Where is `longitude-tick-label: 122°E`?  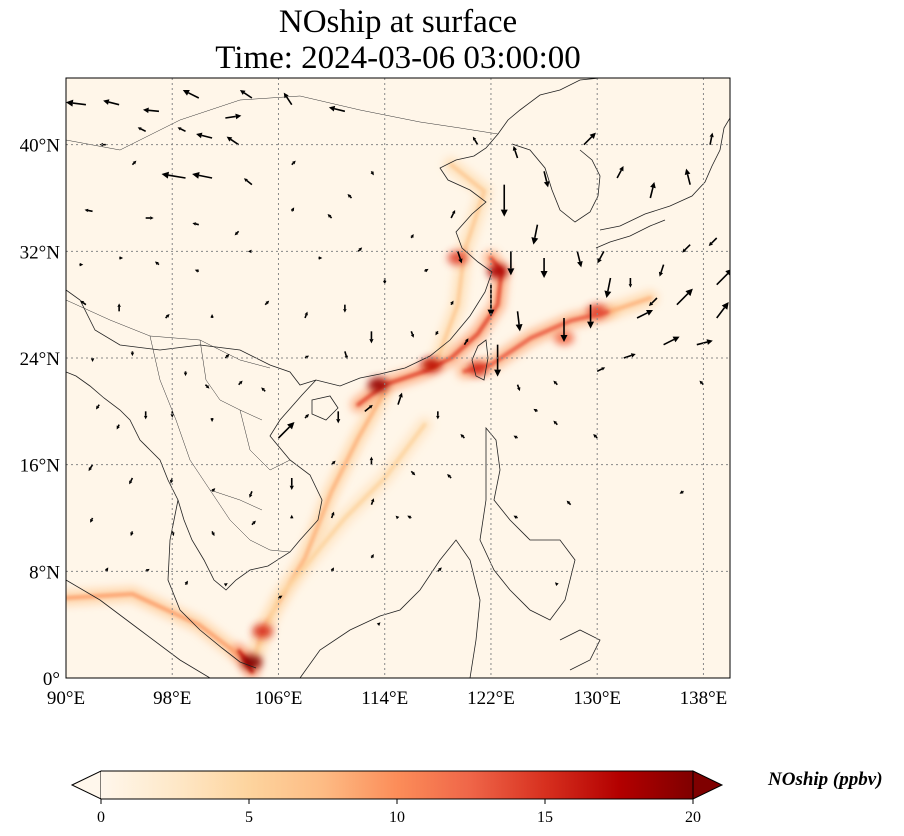 longitude-tick-label: 122°E is located at coordinates (491, 698).